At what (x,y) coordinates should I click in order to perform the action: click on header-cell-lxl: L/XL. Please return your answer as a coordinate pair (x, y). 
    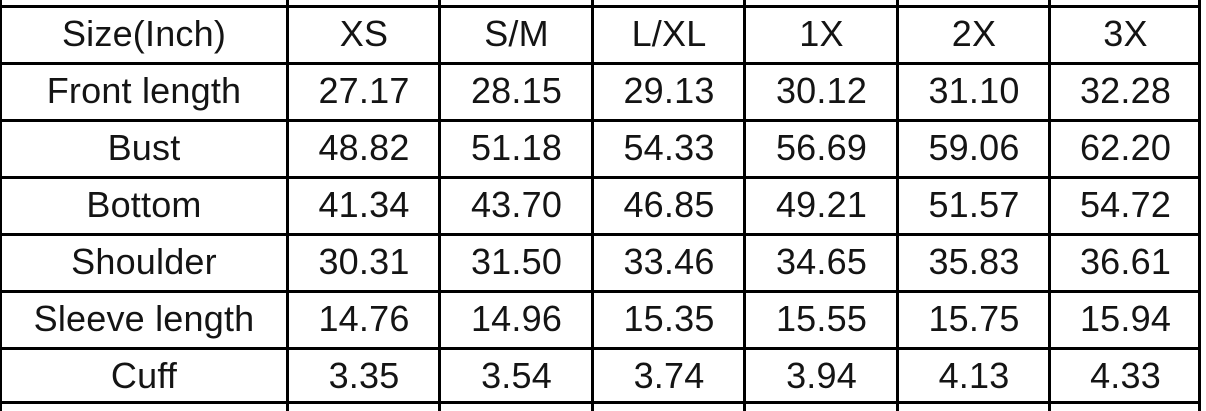
    Looking at the image, I should click on (669, 33).